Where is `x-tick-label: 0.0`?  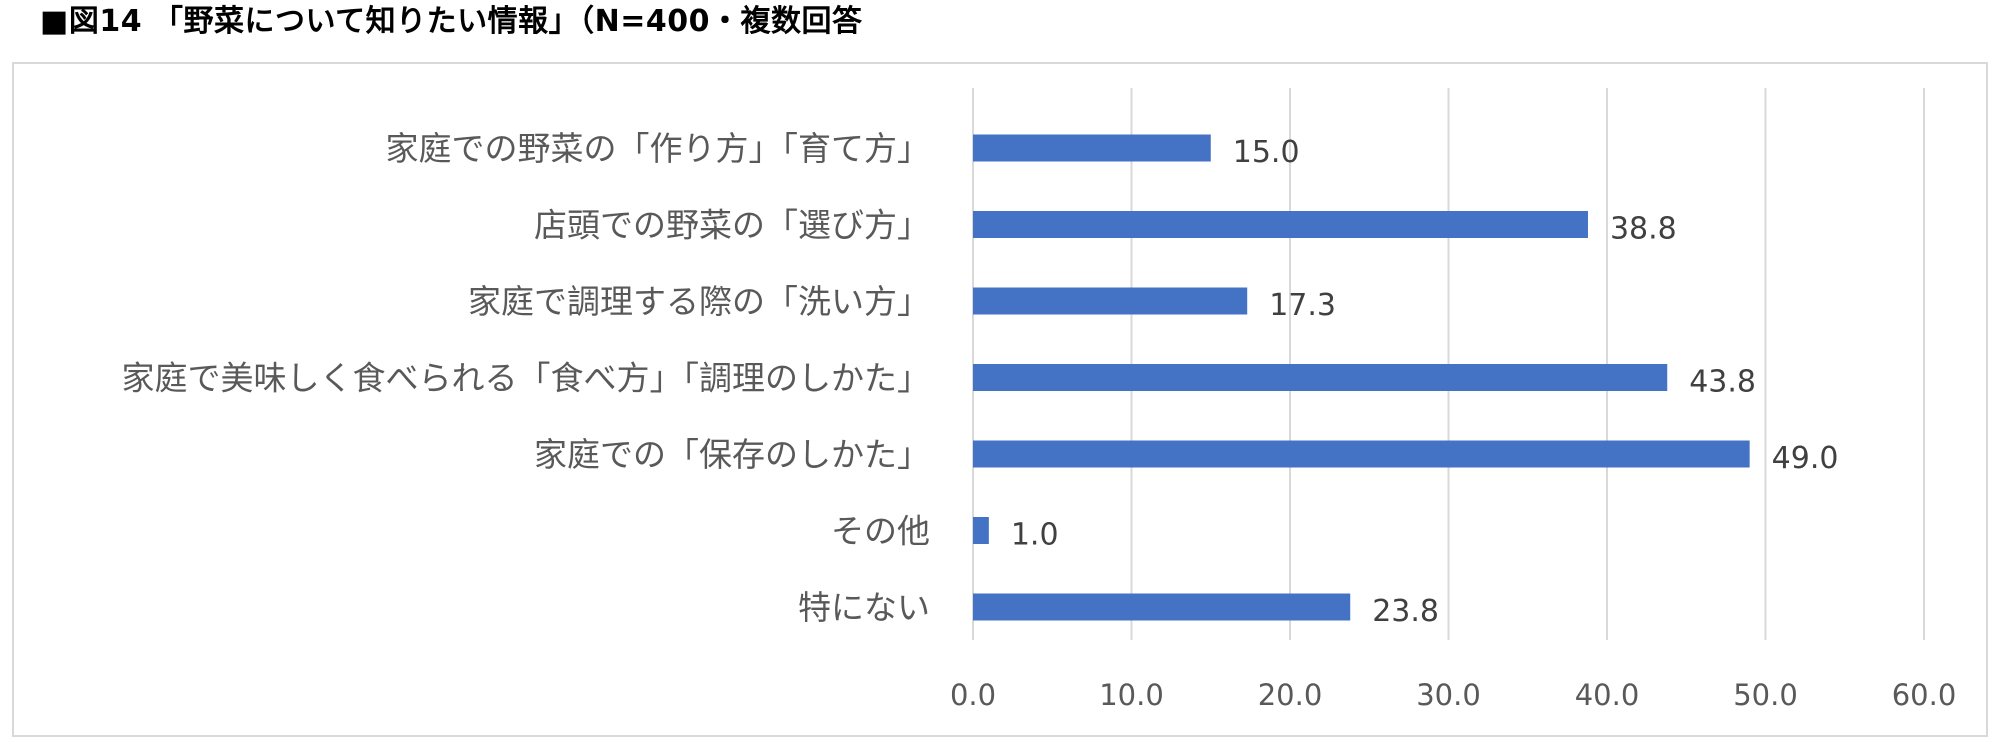
x-tick-label: 0.0 is located at coordinates (973, 695).